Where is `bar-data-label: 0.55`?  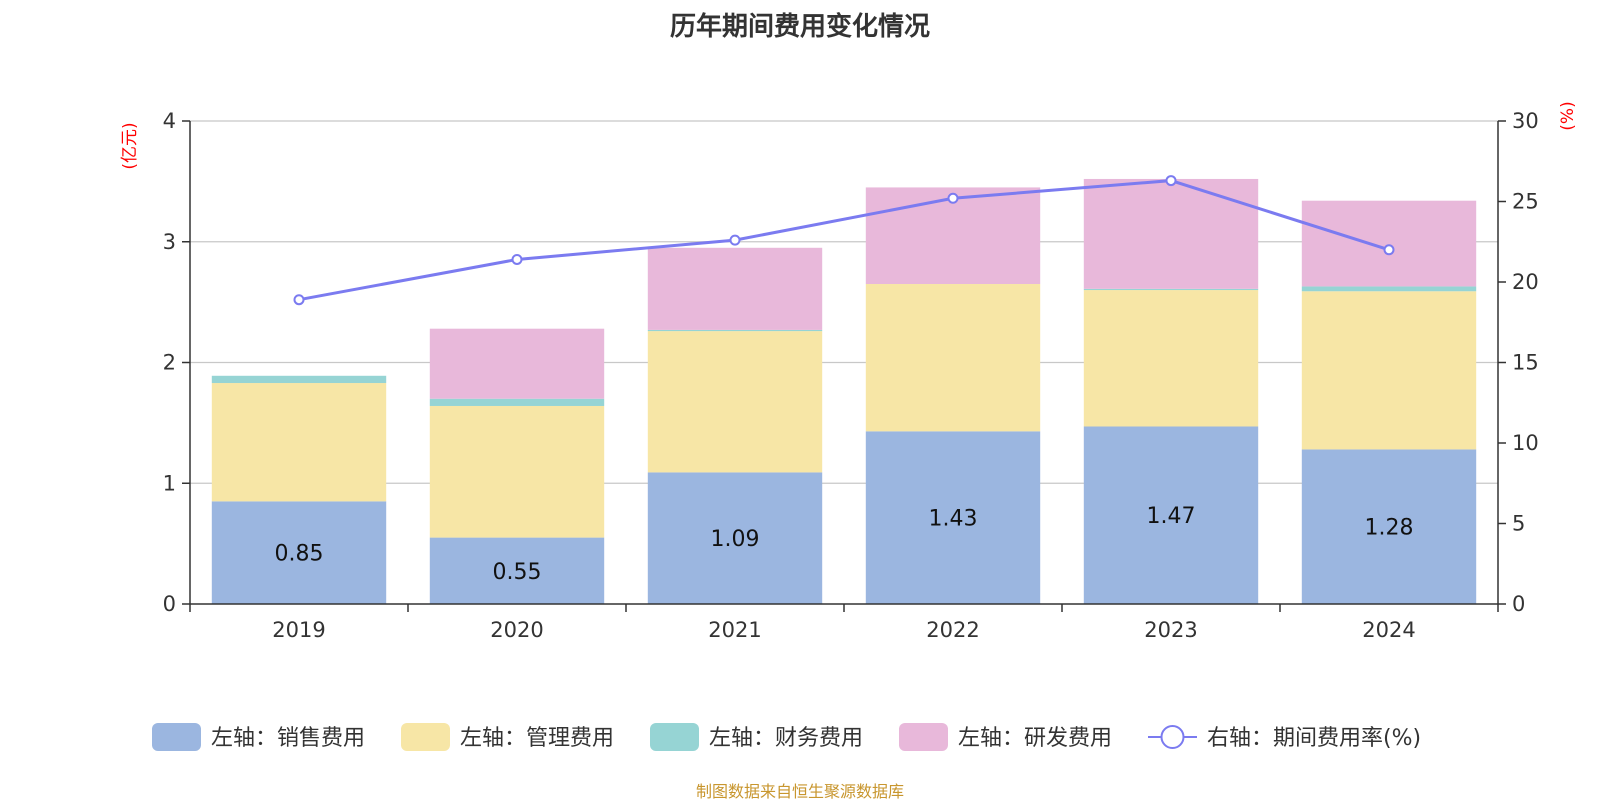 bar-data-label: 0.55 is located at coordinates (517, 572).